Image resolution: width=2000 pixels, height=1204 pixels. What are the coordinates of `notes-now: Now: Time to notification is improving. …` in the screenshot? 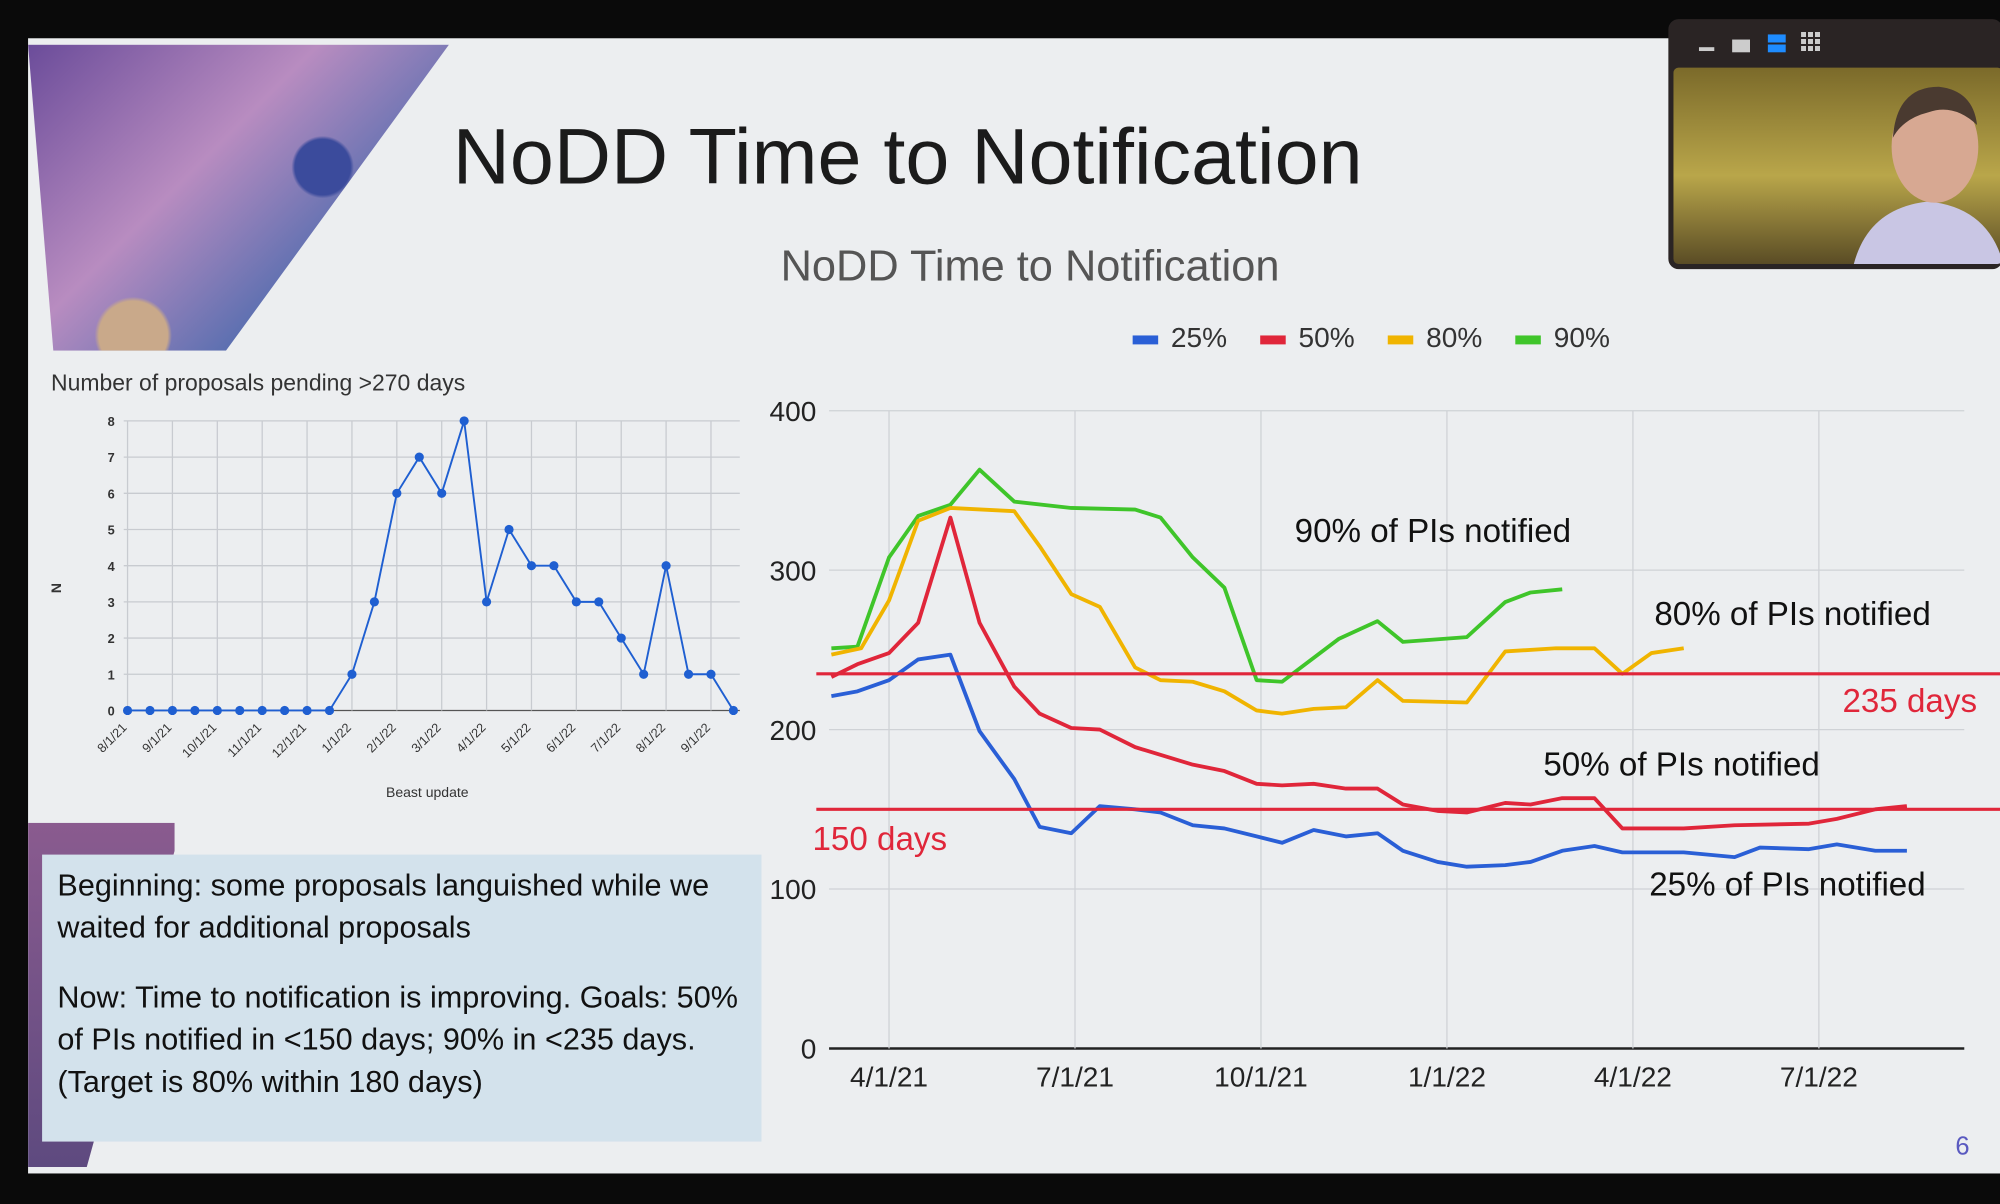 It's located at (397, 1040).